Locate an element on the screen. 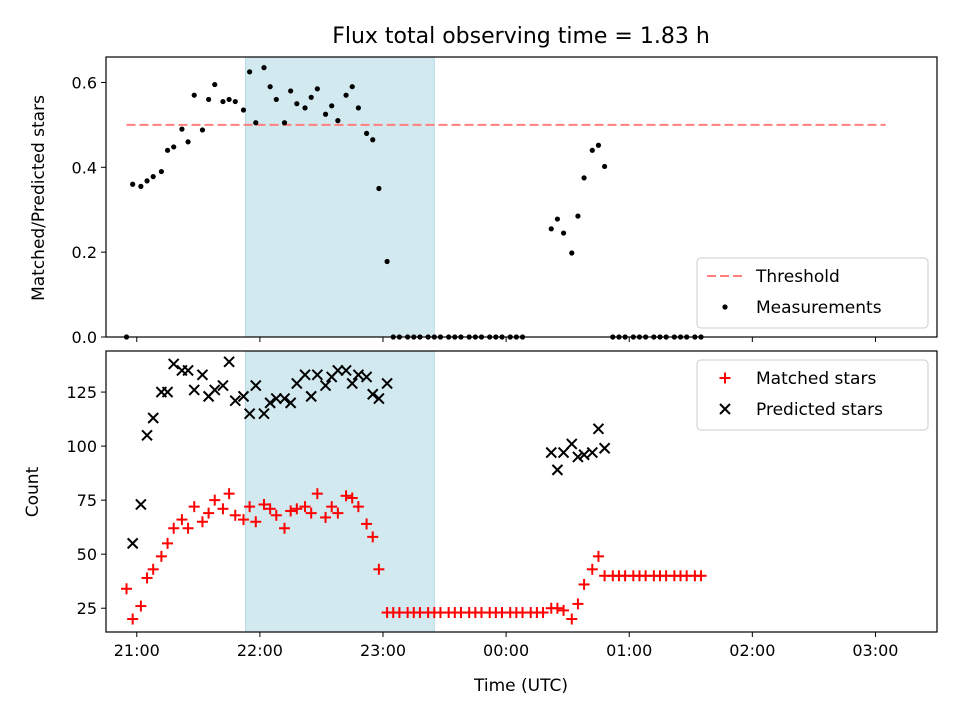 The height and width of the screenshot is (720, 960). x-tick-label: 22:00 is located at coordinates (260, 650).